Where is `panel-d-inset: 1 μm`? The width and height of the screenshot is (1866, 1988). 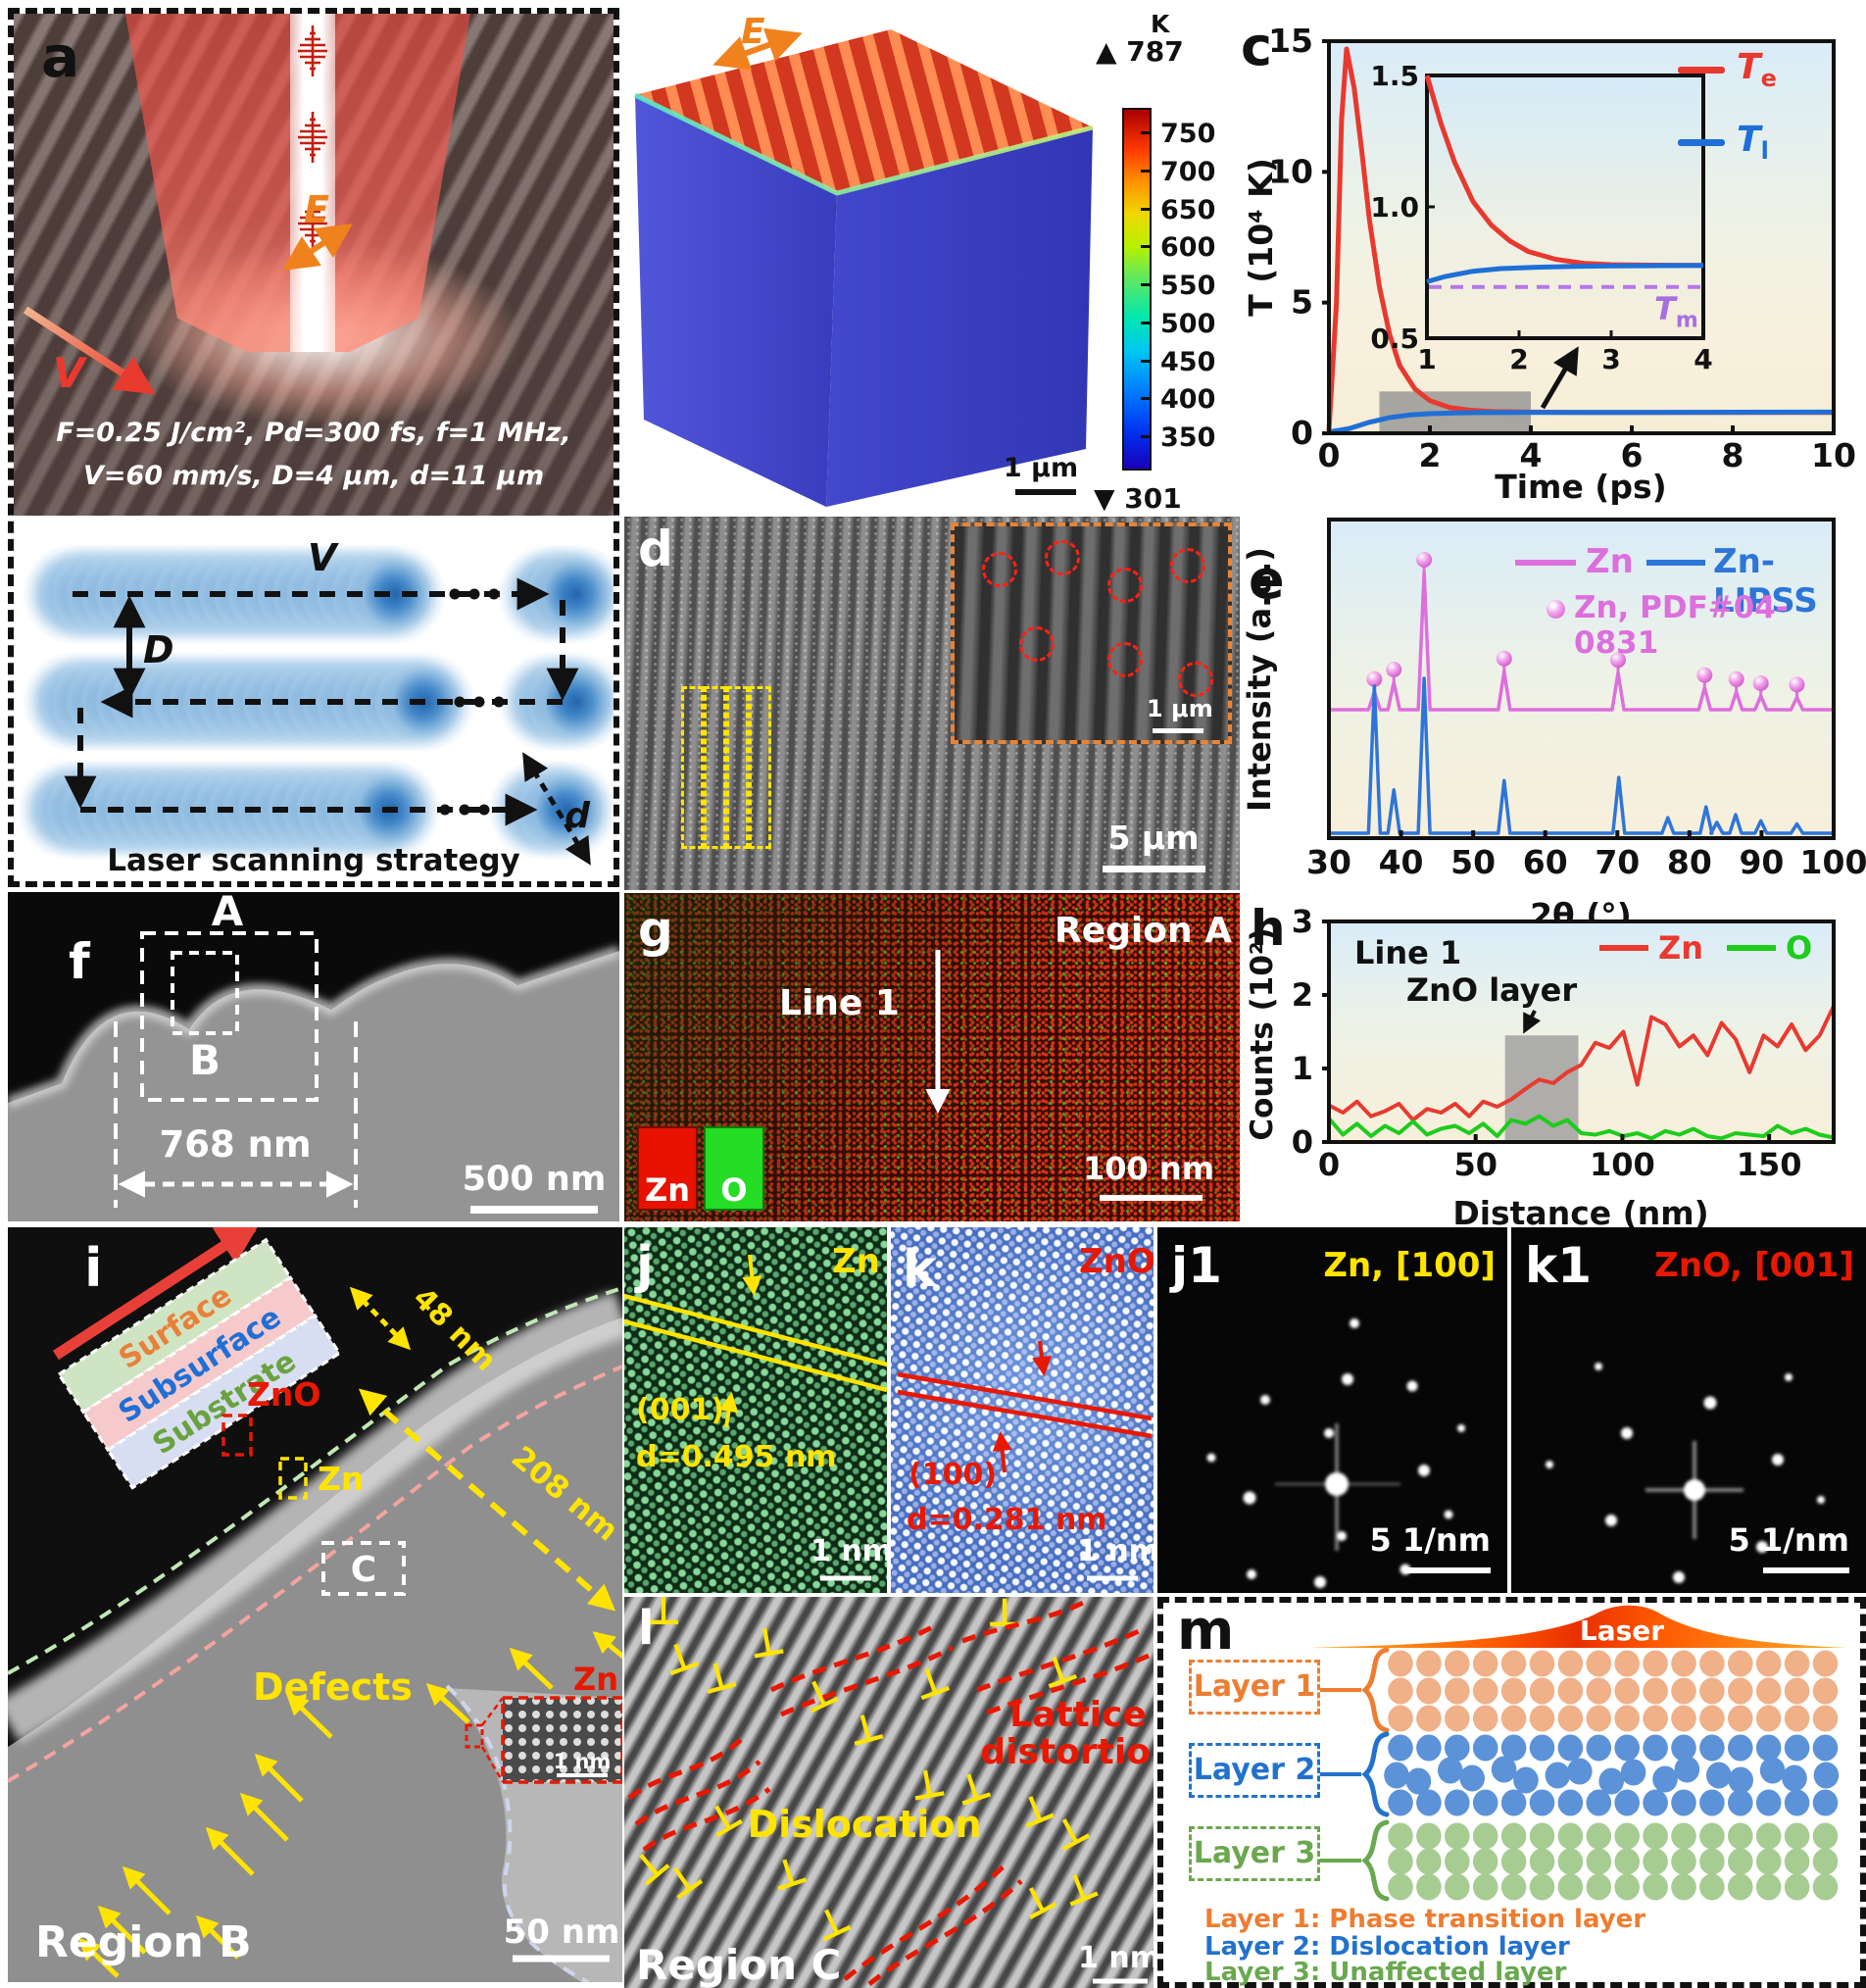
panel-d-inset: 1 μm is located at coordinates (1091, 633).